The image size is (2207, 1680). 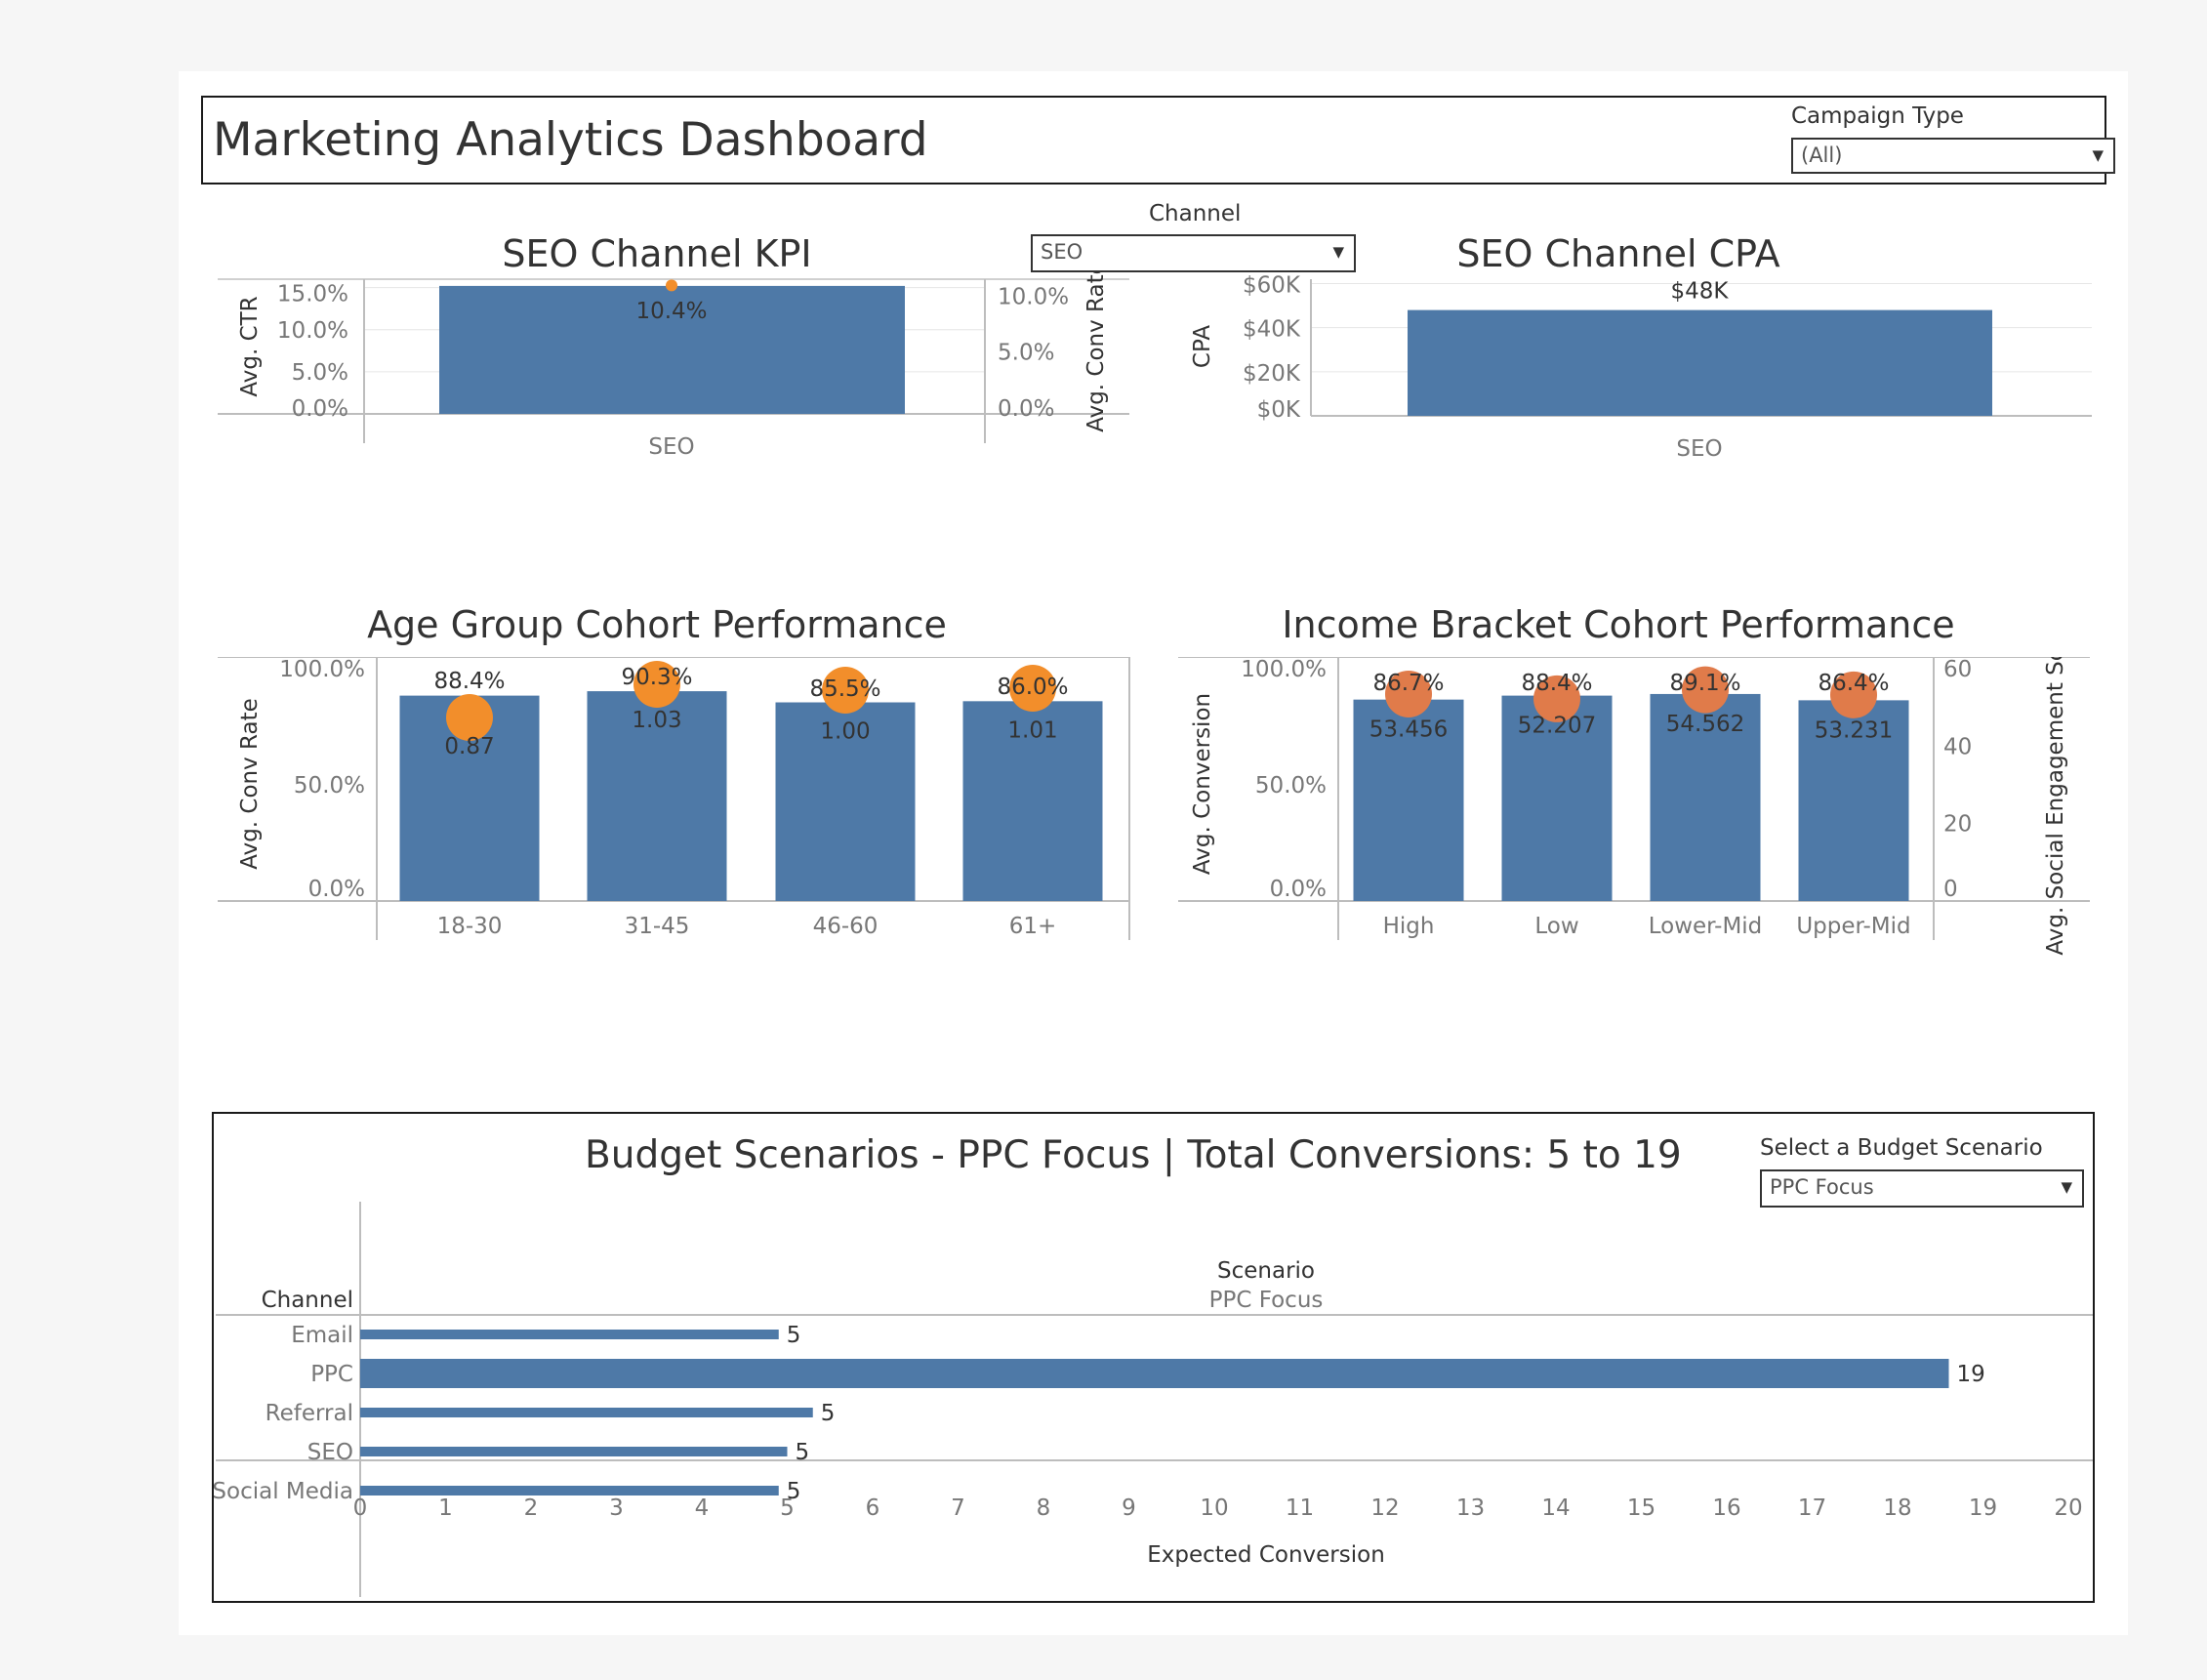 I want to click on y-tick-label: $0K, so click(x=1279, y=410).